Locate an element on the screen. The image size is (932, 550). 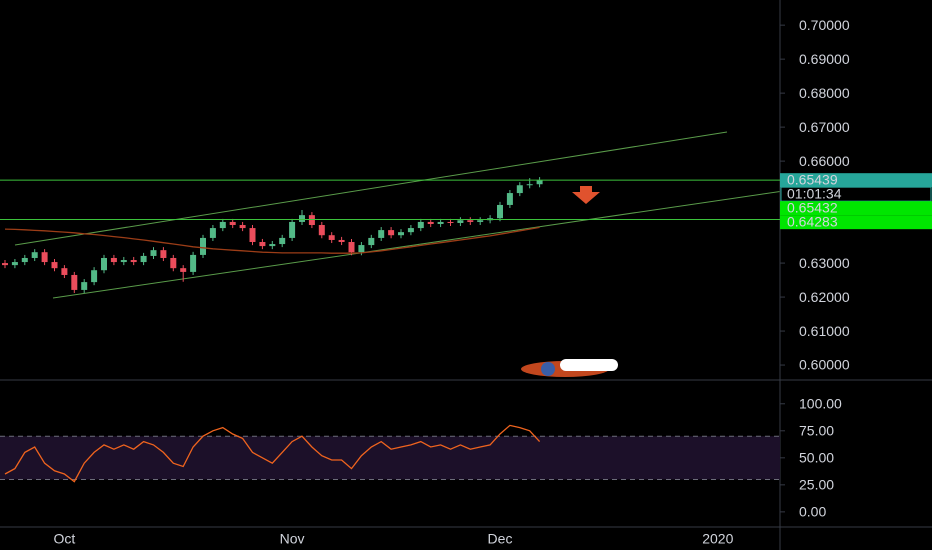
x-tick-label: 2020 is located at coordinates (717, 539).